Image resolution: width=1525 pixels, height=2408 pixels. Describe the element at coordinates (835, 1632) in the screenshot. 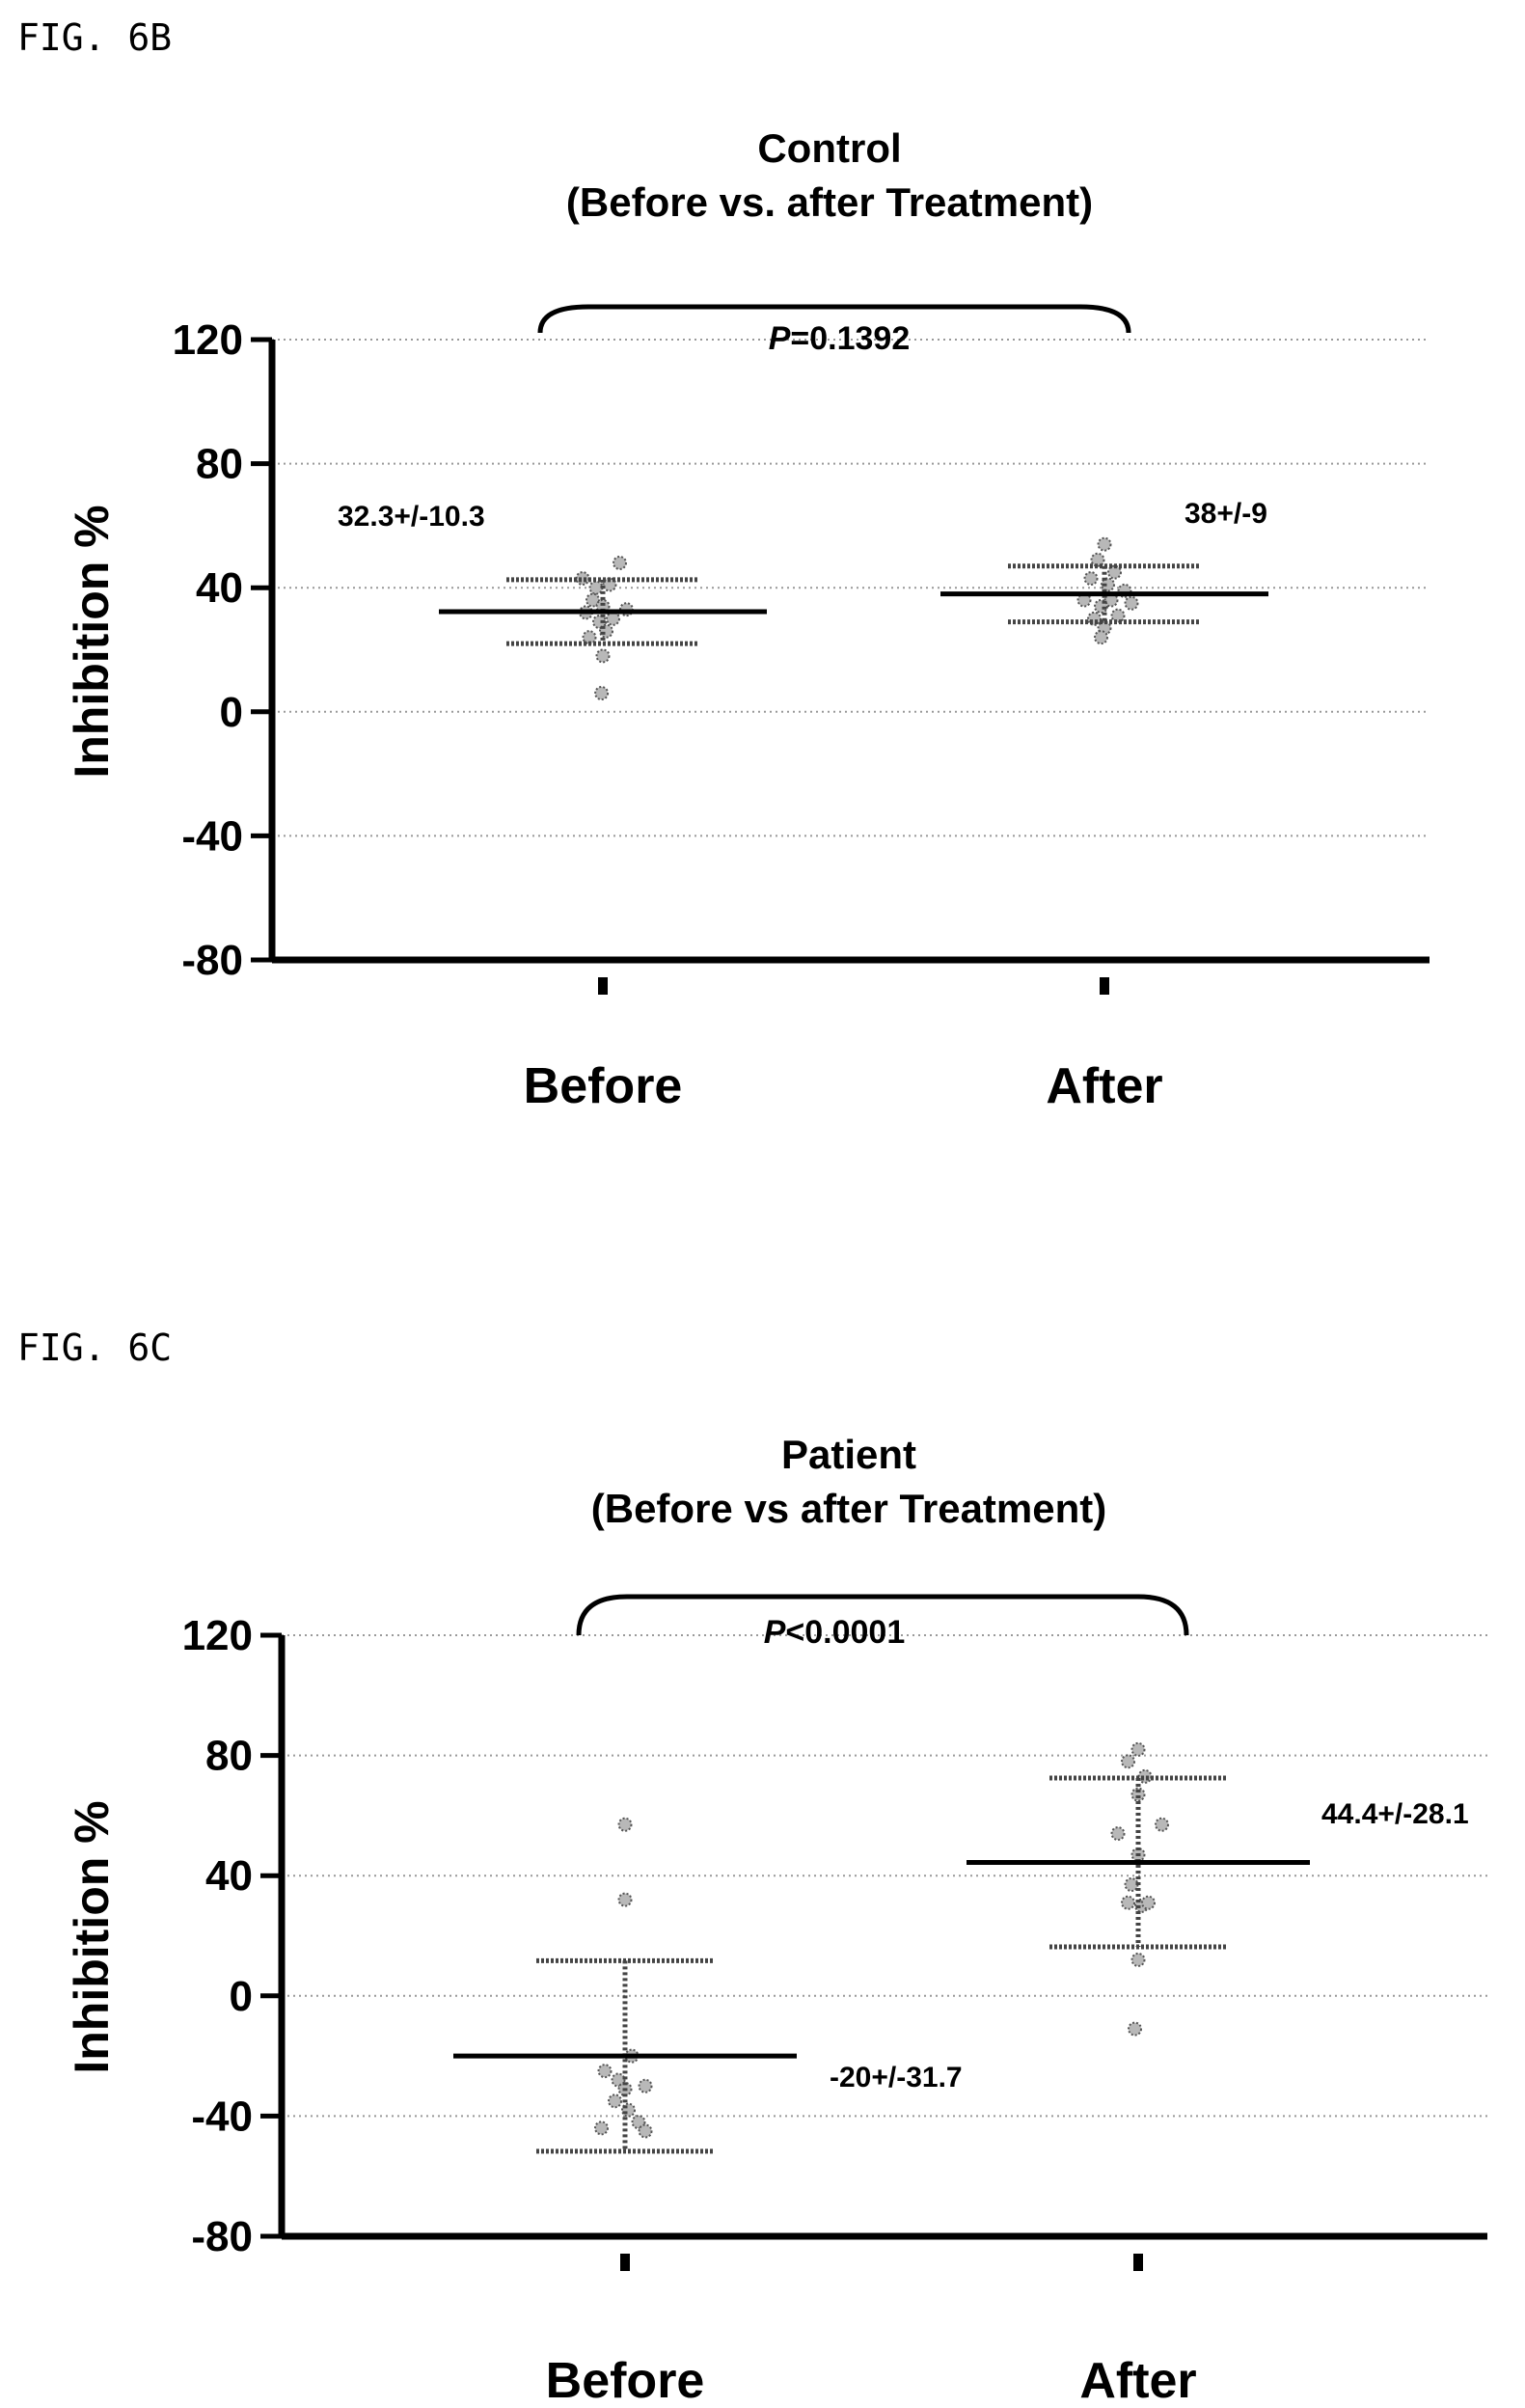

I see `p-value-label: P<0.0001` at that location.